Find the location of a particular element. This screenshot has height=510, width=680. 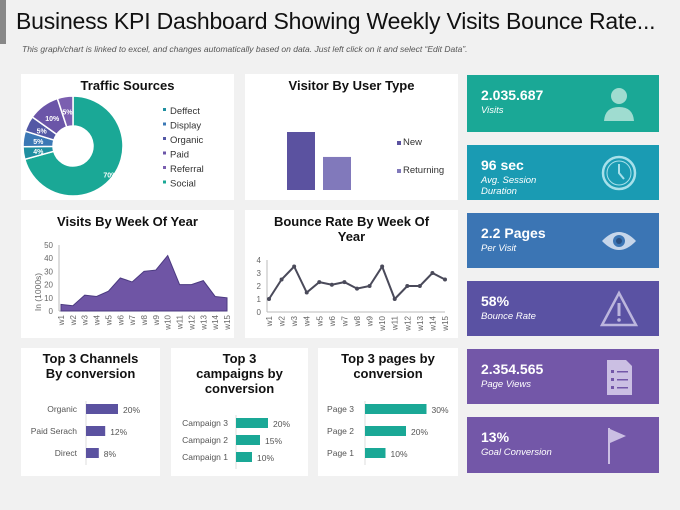

kpi-label: Visits is located at coordinates (492, 110).